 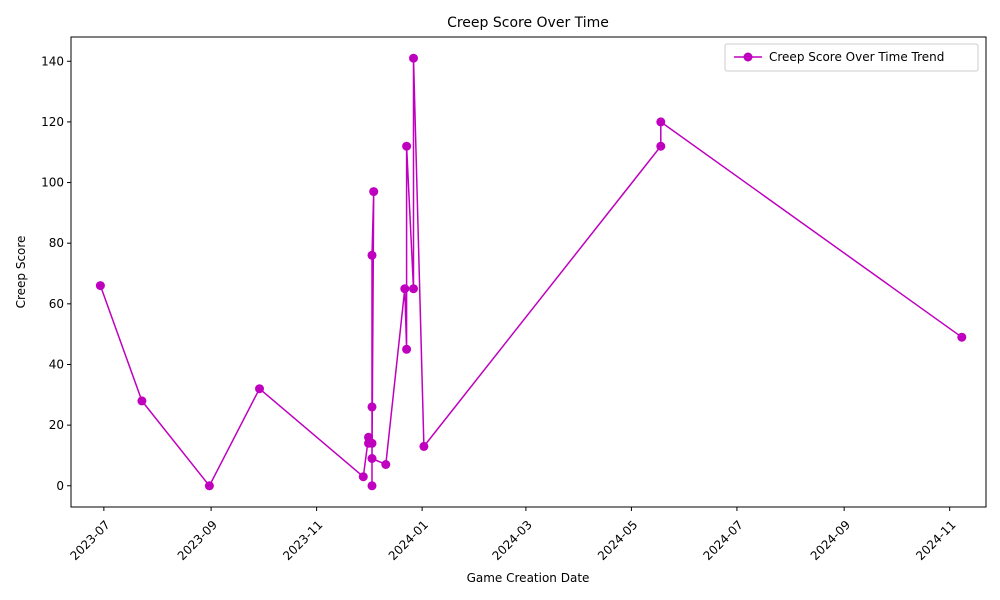 I want to click on legend-marker-swatch, so click(x=748, y=57).